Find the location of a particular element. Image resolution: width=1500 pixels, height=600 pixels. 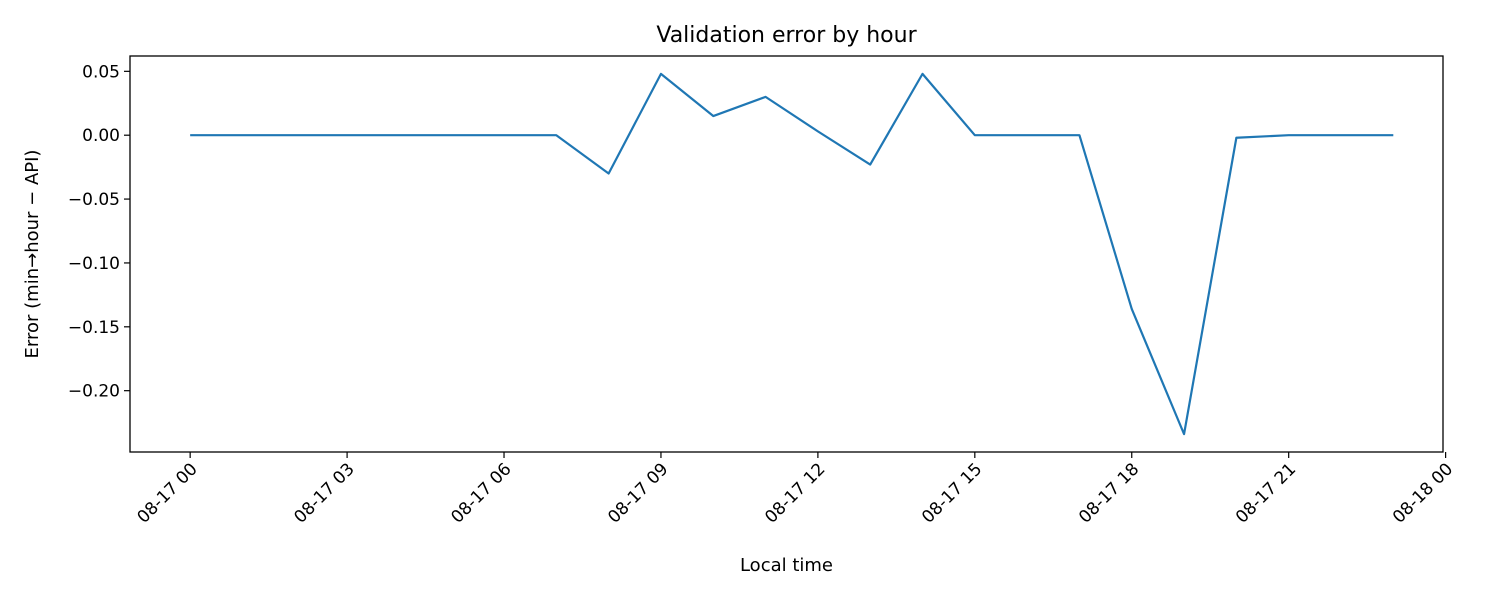

chart-title: Validation error by hour is located at coordinates (786, 35).